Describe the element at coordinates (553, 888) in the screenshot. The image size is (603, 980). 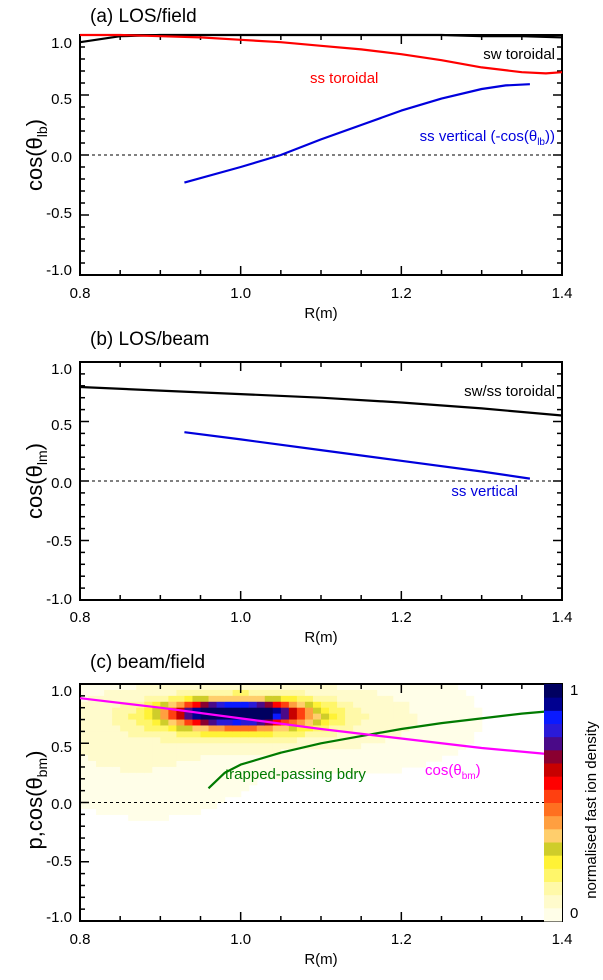
I see `colorbar-swatch` at that location.